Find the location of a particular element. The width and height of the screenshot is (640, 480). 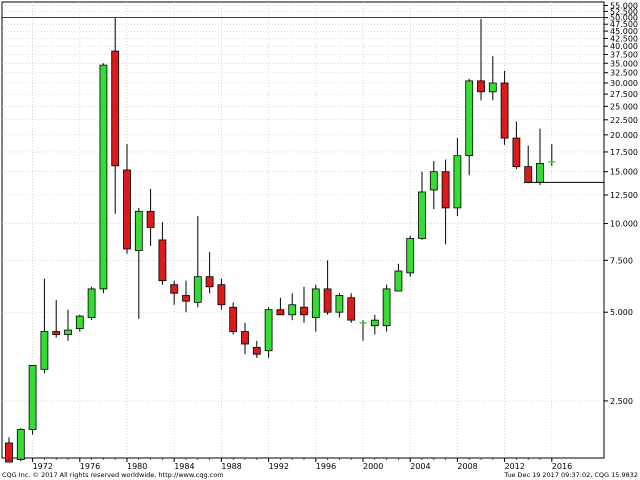

x-tick-label: 1992 is located at coordinates (279, 466).